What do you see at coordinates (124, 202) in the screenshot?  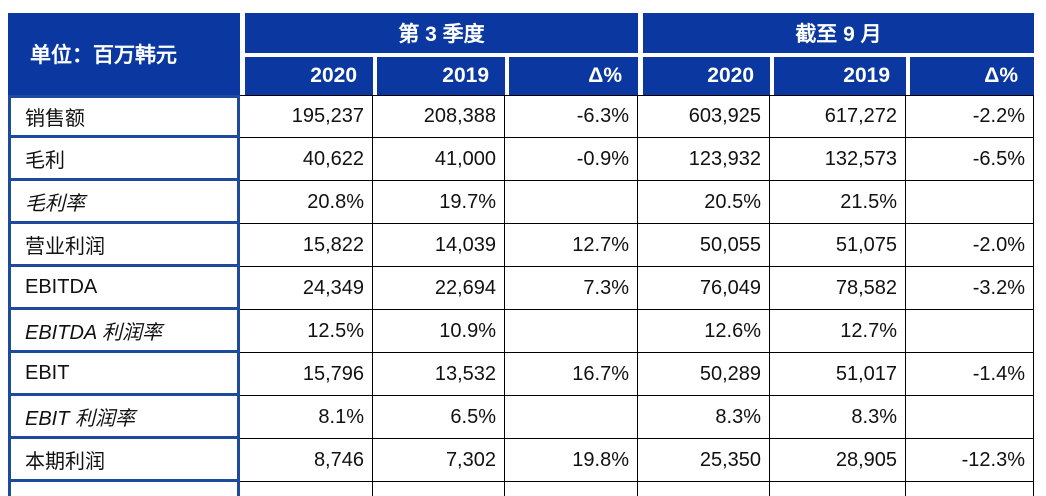 I see `row-label: 毛利率` at bounding box center [124, 202].